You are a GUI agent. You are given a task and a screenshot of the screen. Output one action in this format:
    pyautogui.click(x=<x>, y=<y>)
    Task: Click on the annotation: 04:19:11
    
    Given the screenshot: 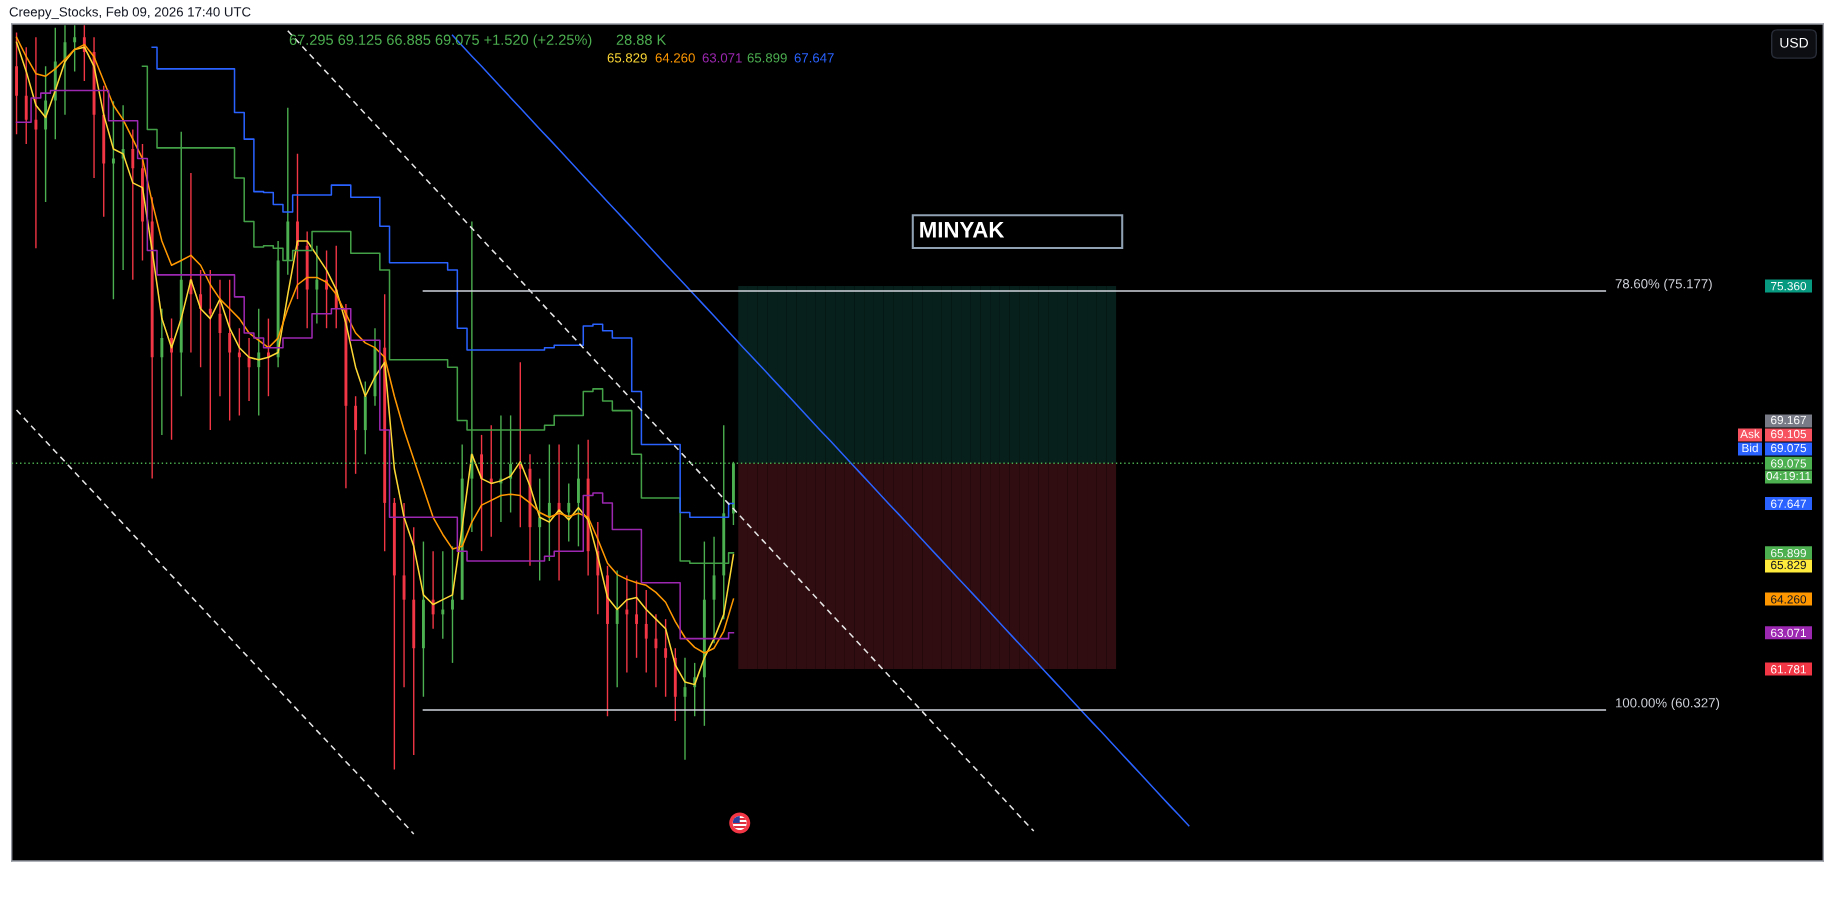 What is the action you would take?
    pyautogui.click(x=1788, y=476)
    